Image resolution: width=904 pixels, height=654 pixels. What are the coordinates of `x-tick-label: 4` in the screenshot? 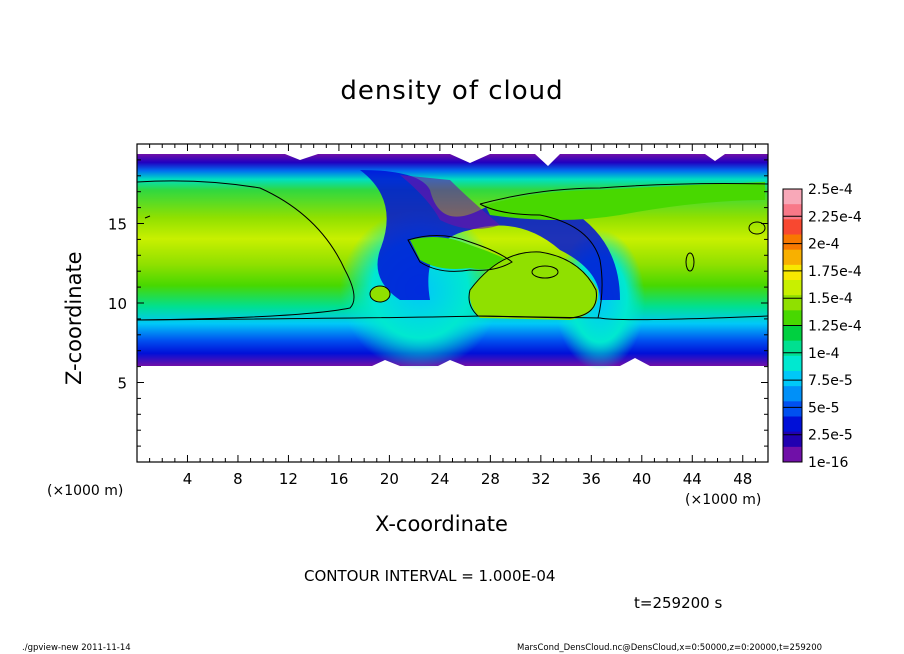 It's located at (188, 479).